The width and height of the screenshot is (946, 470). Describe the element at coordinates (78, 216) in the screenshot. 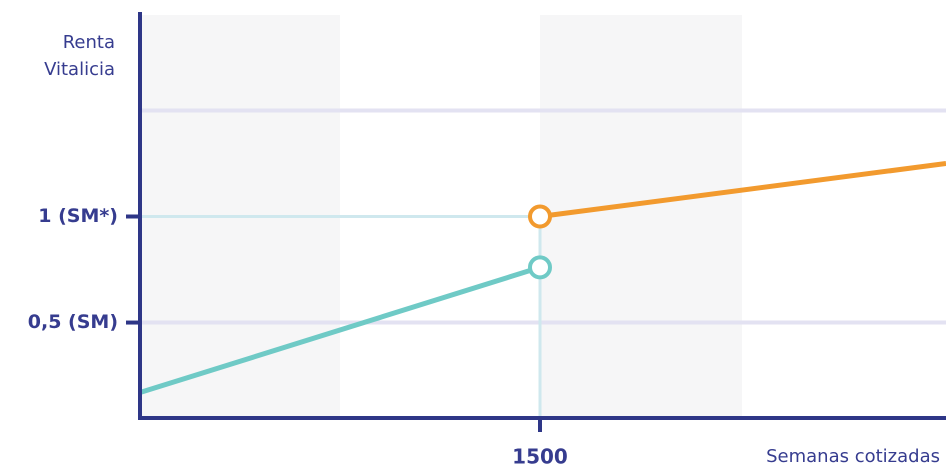

I see `y-tick-label: 1 (SM*)` at that location.